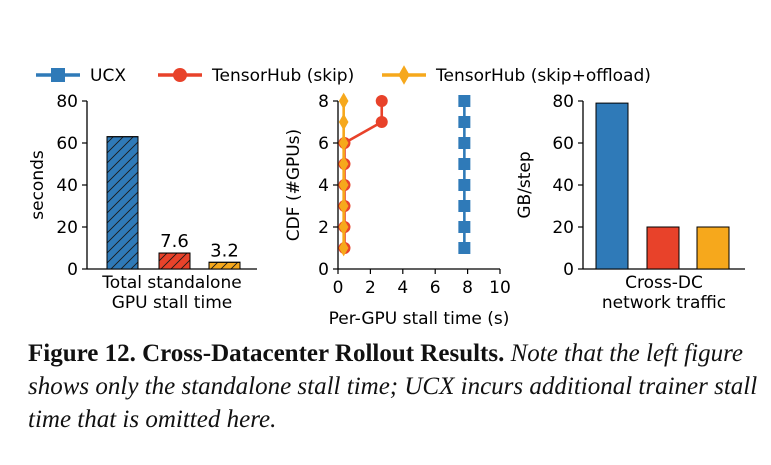  I want to click on legend-marker-ucx, so click(58, 75).